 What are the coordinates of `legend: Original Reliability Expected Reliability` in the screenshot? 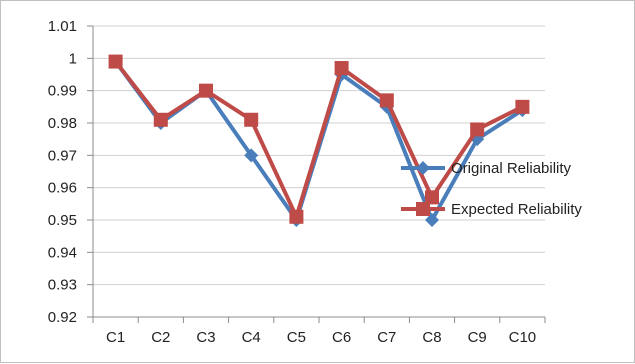 It's located at (491, 189).